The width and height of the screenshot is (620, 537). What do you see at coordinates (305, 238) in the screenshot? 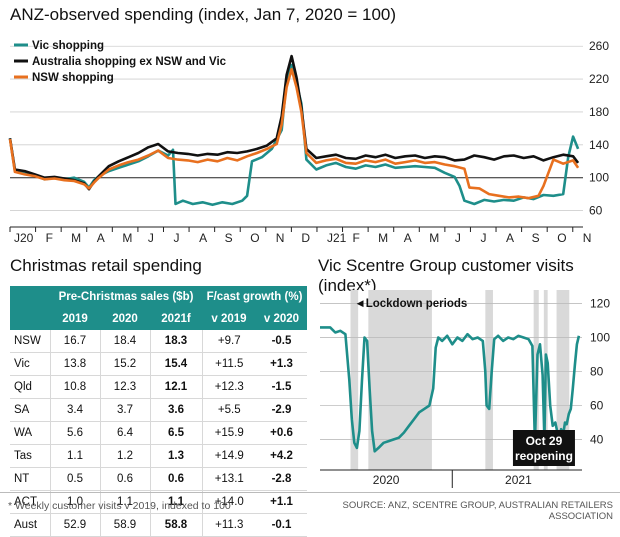
I see `x-tick-label: D` at bounding box center [305, 238].